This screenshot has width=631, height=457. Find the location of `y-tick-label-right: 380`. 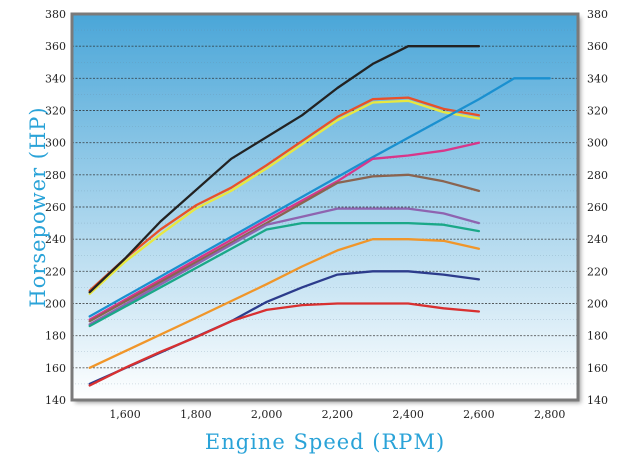

y-tick-label-right: 380 is located at coordinates (597, 14).